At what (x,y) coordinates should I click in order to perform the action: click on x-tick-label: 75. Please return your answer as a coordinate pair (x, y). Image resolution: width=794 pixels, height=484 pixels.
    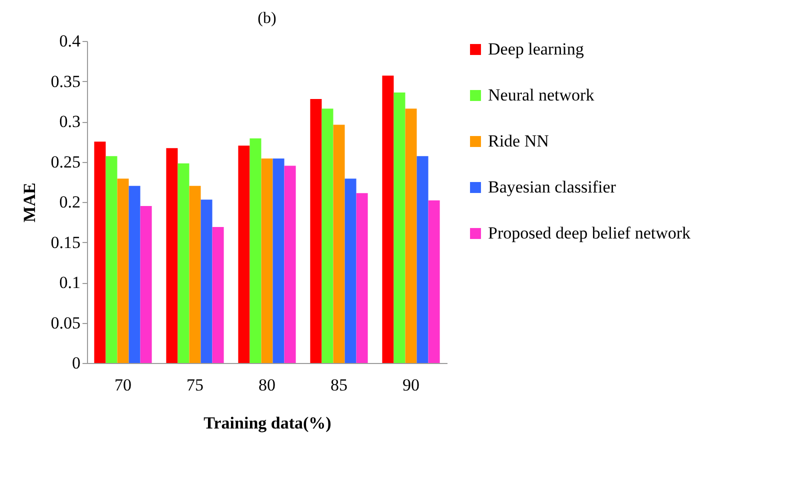
    Looking at the image, I should click on (195, 385).